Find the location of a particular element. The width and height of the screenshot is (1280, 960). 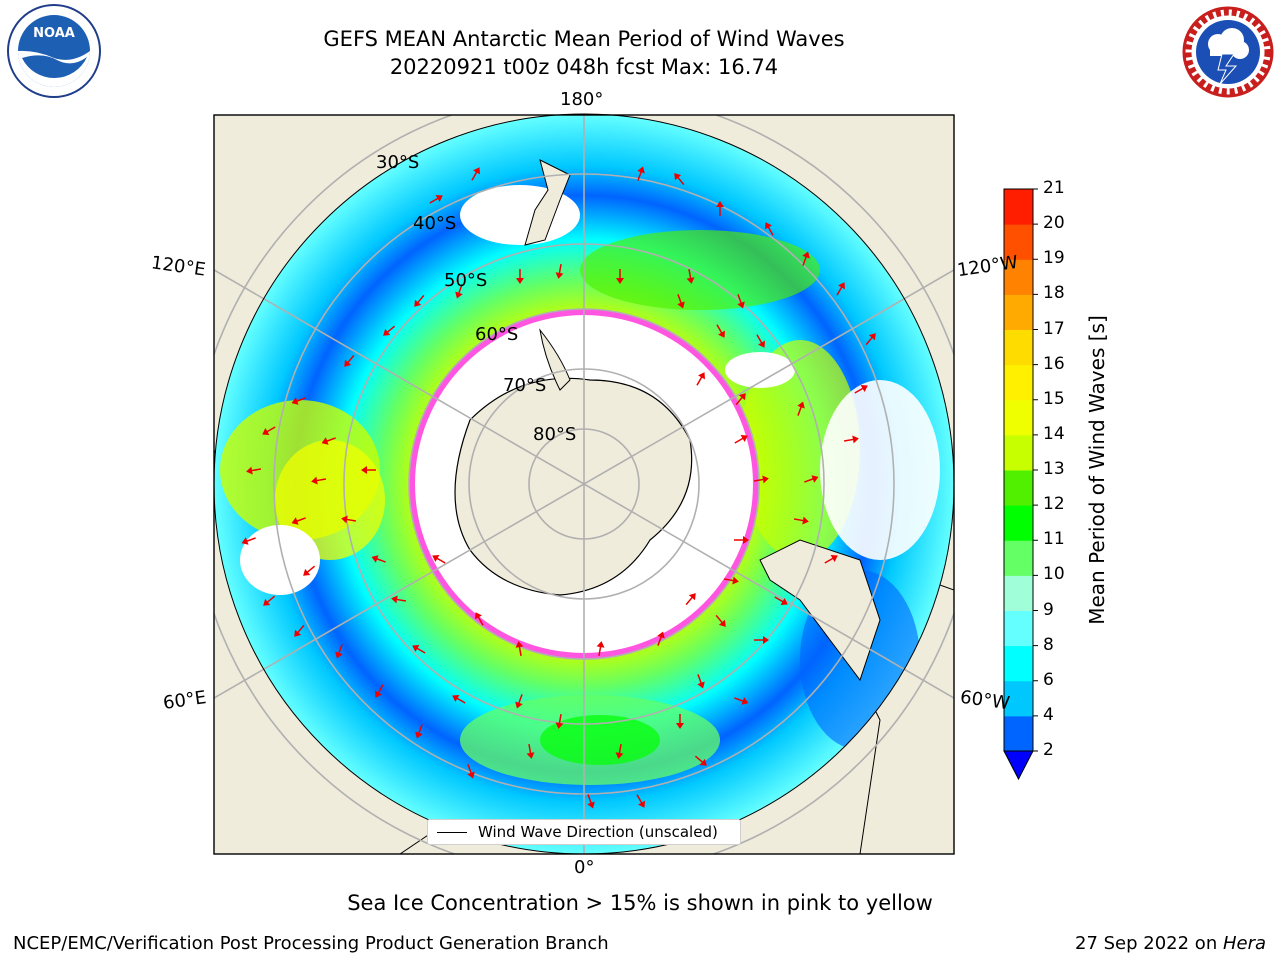

colorbar-tick-label: 19 is located at coordinates (1054, 258).